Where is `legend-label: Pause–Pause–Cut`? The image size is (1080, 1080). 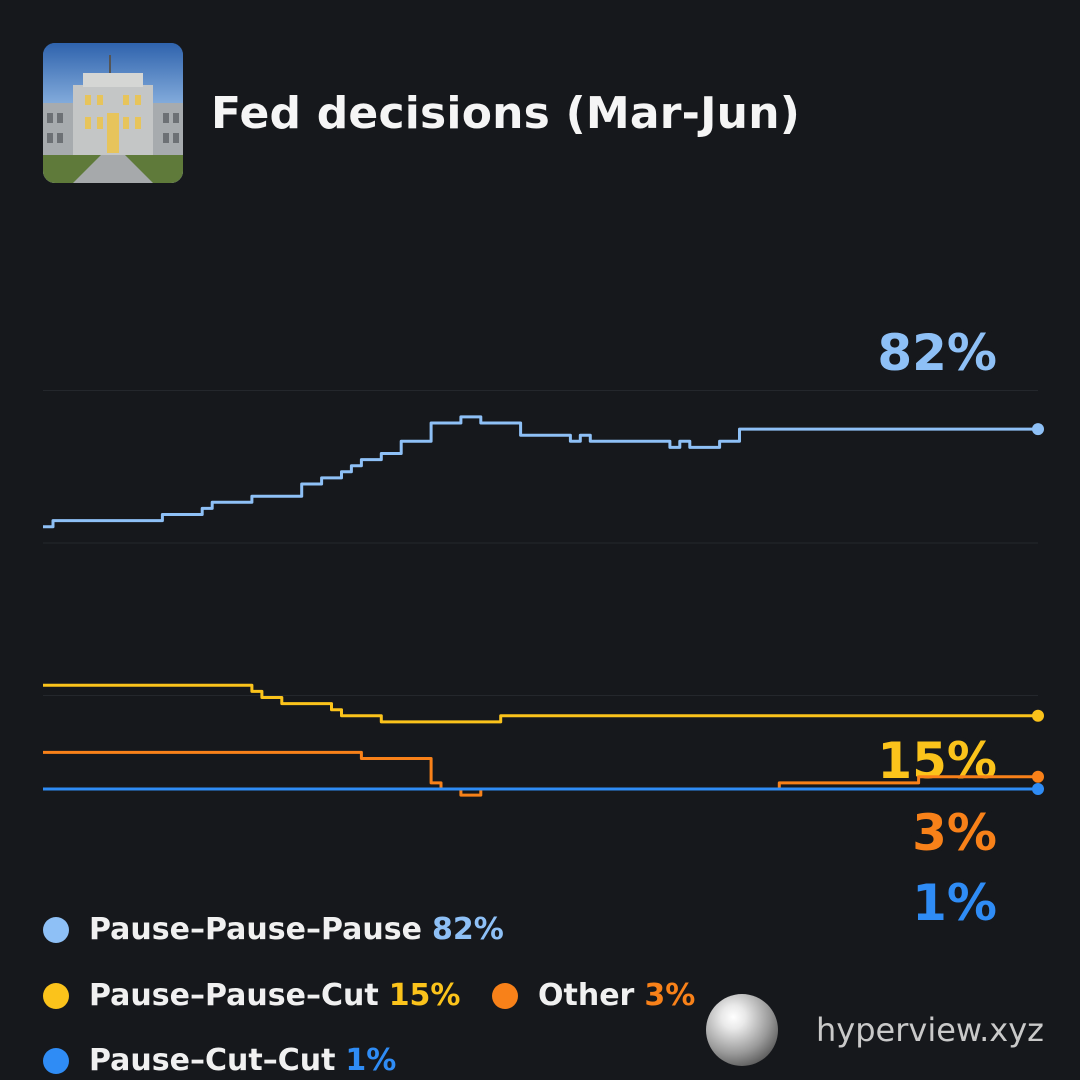
legend-label: Pause–Pause–Cut is located at coordinates (234, 995).